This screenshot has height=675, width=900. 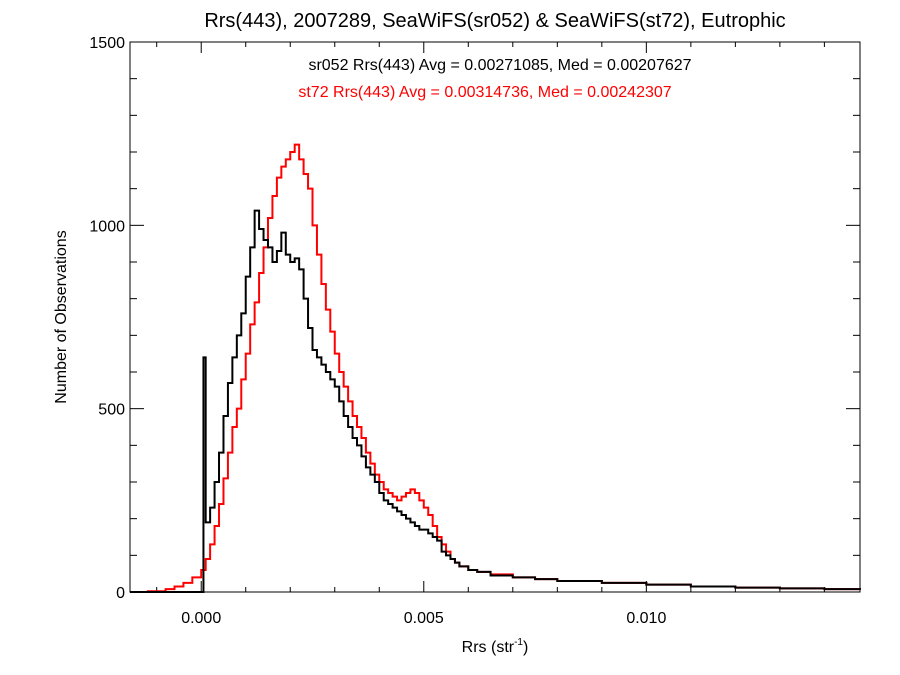 What do you see at coordinates (111, 410) in the screenshot?
I see `y-tick-label-1: 500` at bounding box center [111, 410].